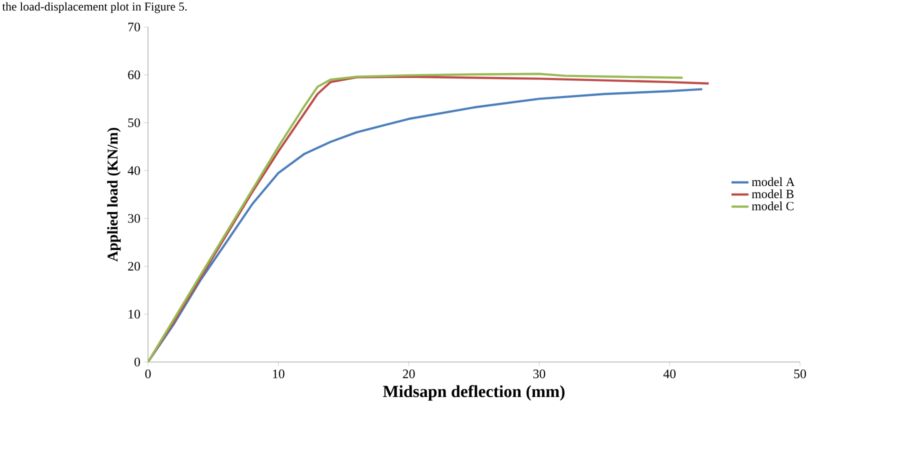 The height and width of the screenshot is (461, 897). Describe the element at coordinates (134, 314) in the screenshot. I see `y-tick-label: 10` at that location.